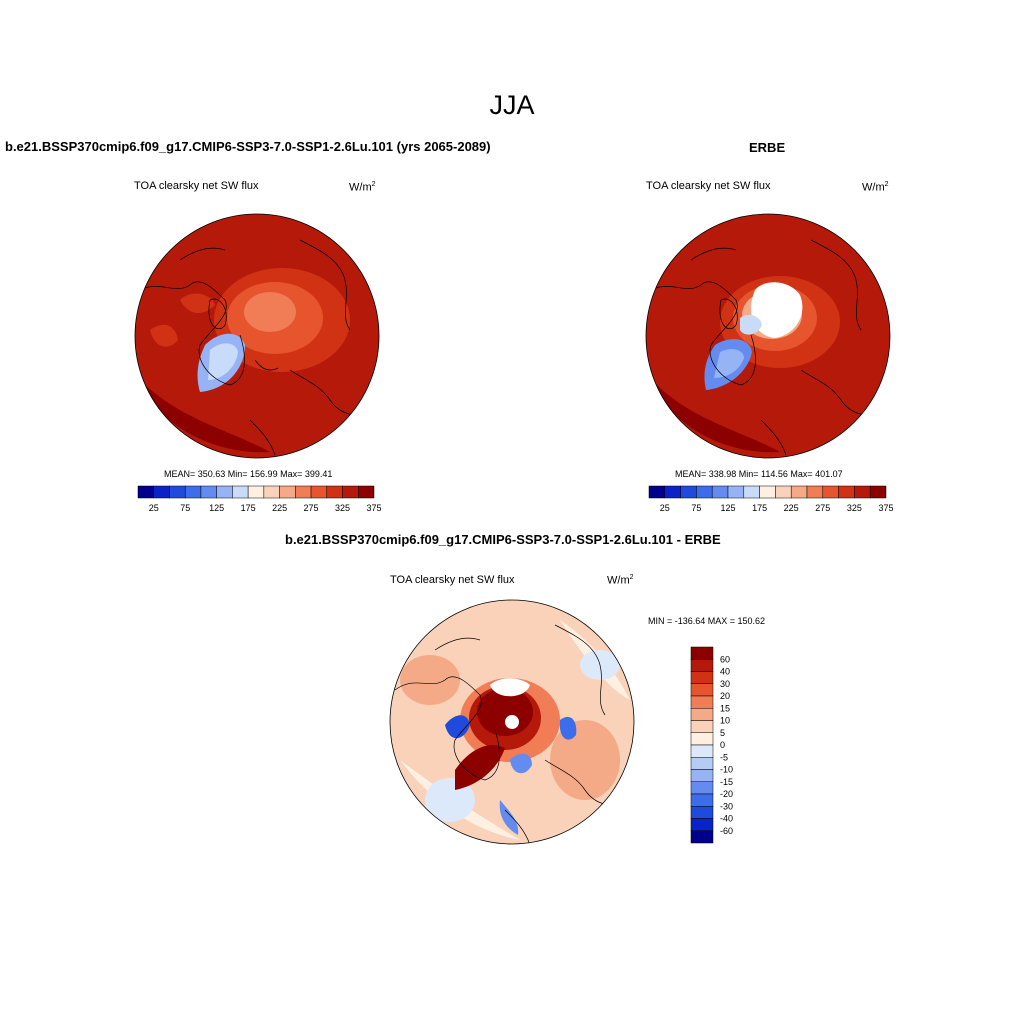 Image resolution: width=1024 pixels, height=1024 pixels. What do you see at coordinates (512, 722) in the screenshot?
I see `map-difference` at bounding box center [512, 722].